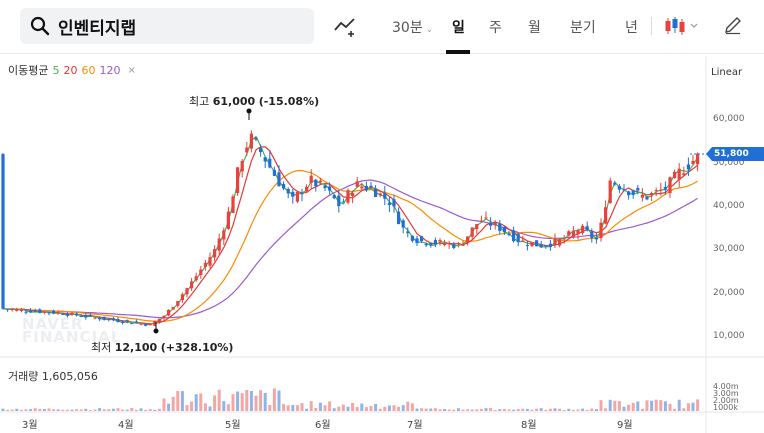 Image resolution: width=764 pixels, height=433 pixels. What do you see at coordinates (682, 26) in the screenshot?
I see `candle-type-icon` at bounding box center [682, 26].